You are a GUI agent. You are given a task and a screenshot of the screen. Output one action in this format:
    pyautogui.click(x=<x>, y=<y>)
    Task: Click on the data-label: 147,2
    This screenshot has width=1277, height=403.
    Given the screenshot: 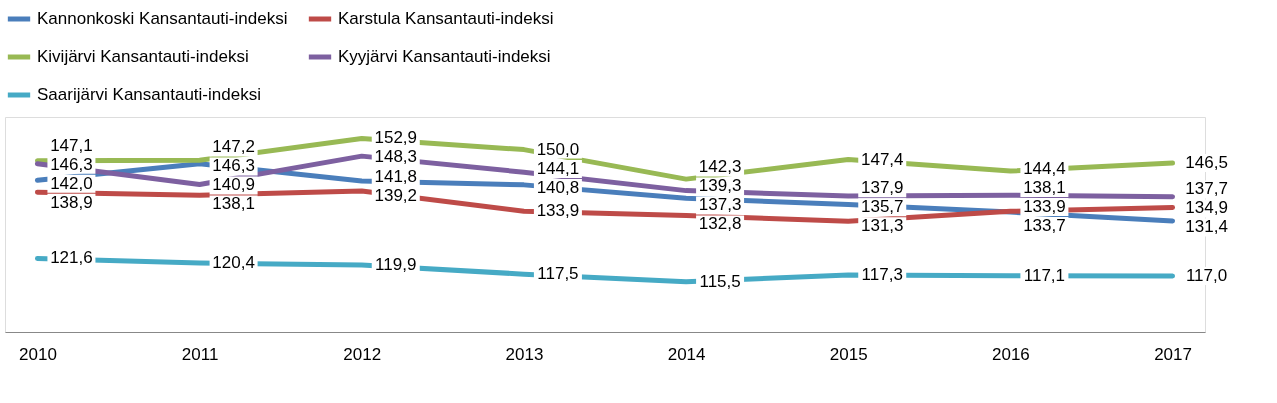 What is the action you would take?
    pyautogui.click(x=233, y=147)
    